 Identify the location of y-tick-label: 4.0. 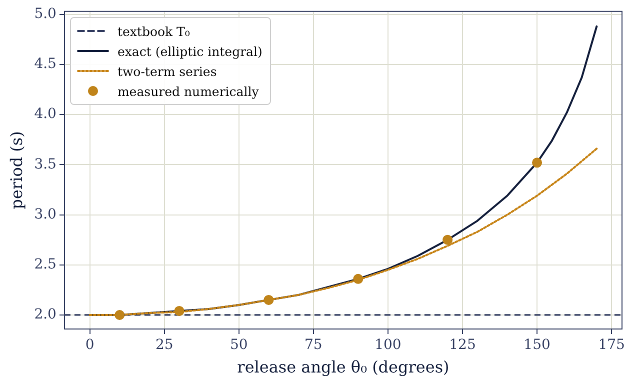
(45, 114).